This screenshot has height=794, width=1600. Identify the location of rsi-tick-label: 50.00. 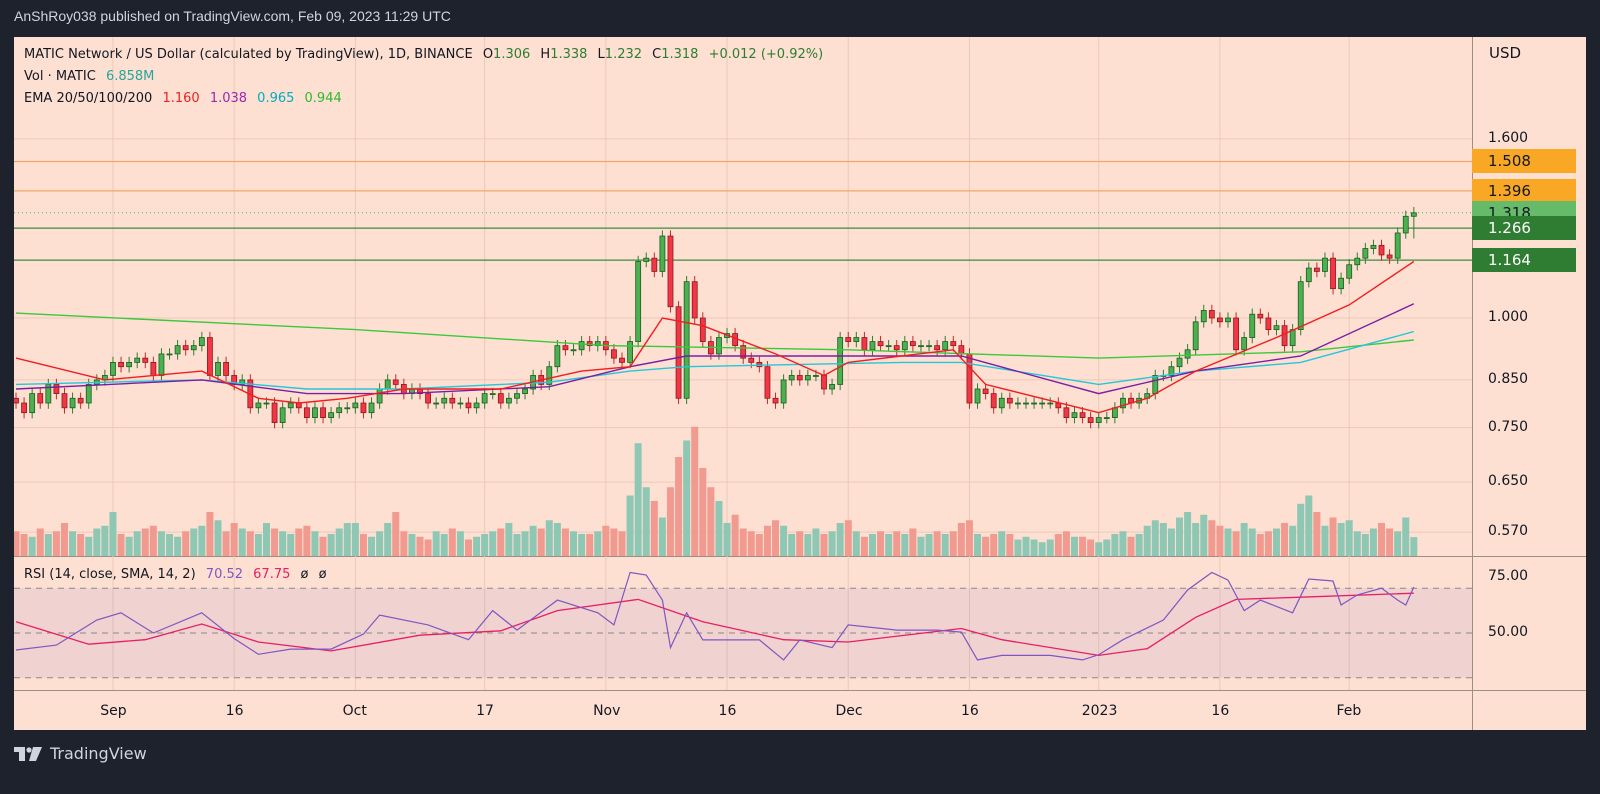
(1508, 632).